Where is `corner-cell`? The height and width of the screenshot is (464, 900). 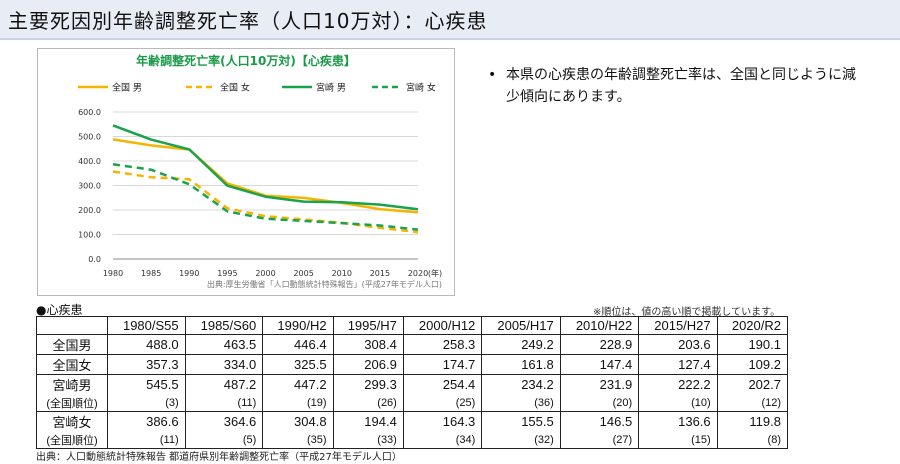
corner-cell is located at coordinates (72, 325).